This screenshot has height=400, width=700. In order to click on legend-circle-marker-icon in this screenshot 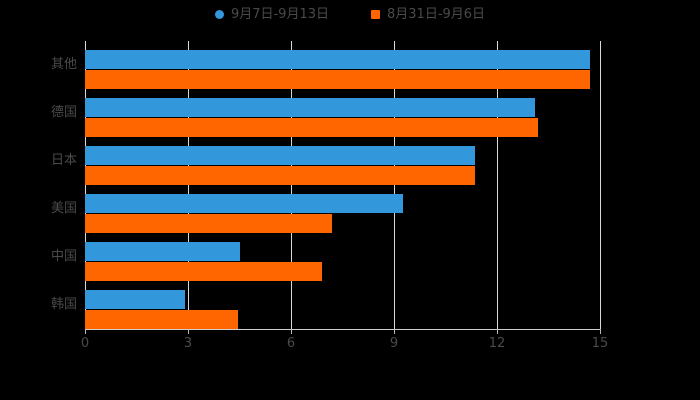, I will do `click(219, 14)`.